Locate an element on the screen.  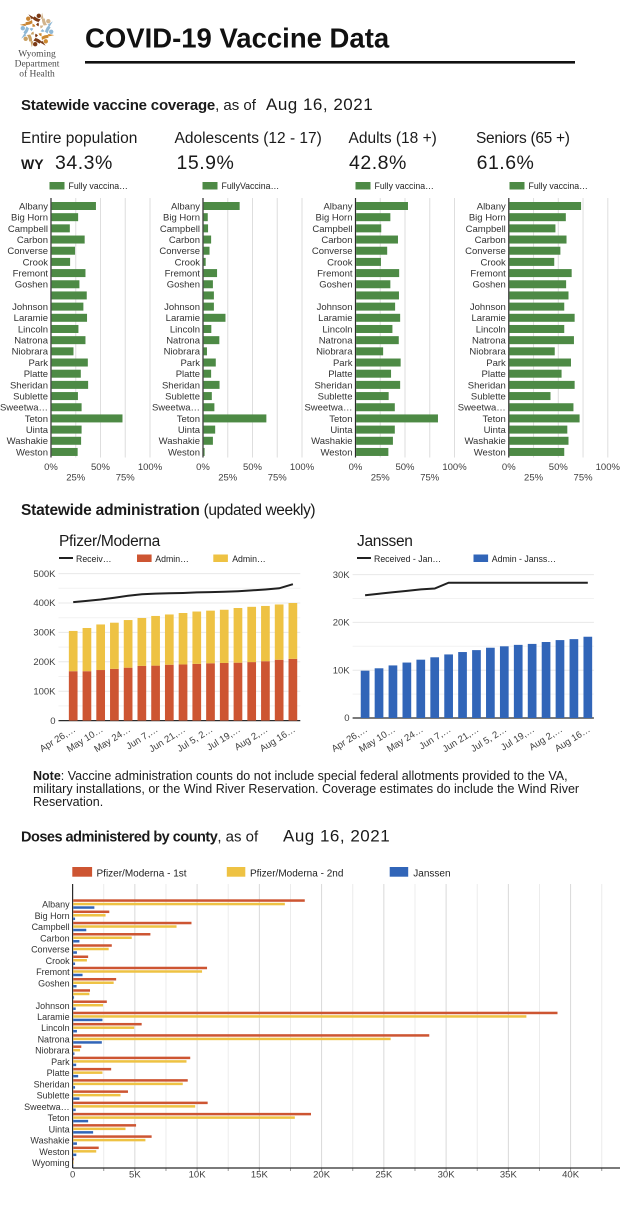
svg-text: Seniors (65 +) is located at coordinates (523, 138).